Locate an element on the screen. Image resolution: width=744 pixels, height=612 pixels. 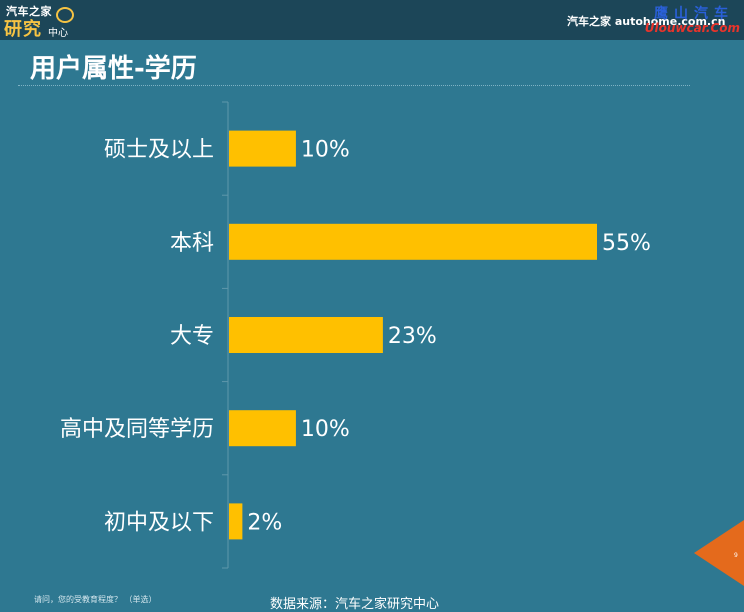
watermark-bottom-text: Ulouwcar.Com is located at coordinates (692, 28).